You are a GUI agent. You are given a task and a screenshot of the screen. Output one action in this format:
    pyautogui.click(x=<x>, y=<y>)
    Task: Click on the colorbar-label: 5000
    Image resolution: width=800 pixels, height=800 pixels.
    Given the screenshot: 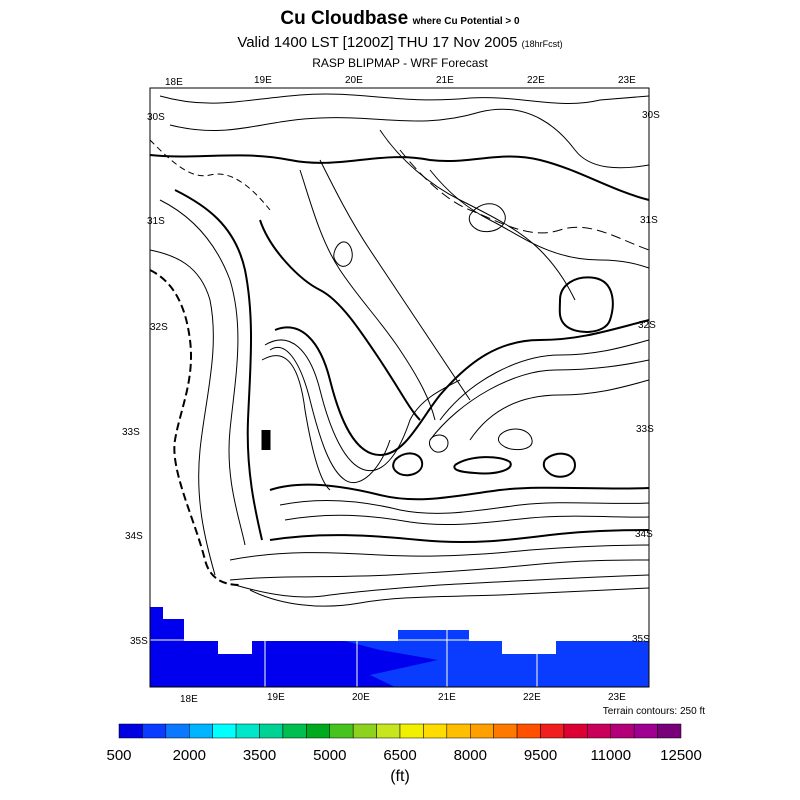 What is the action you would take?
    pyautogui.click(x=329, y=755)
    